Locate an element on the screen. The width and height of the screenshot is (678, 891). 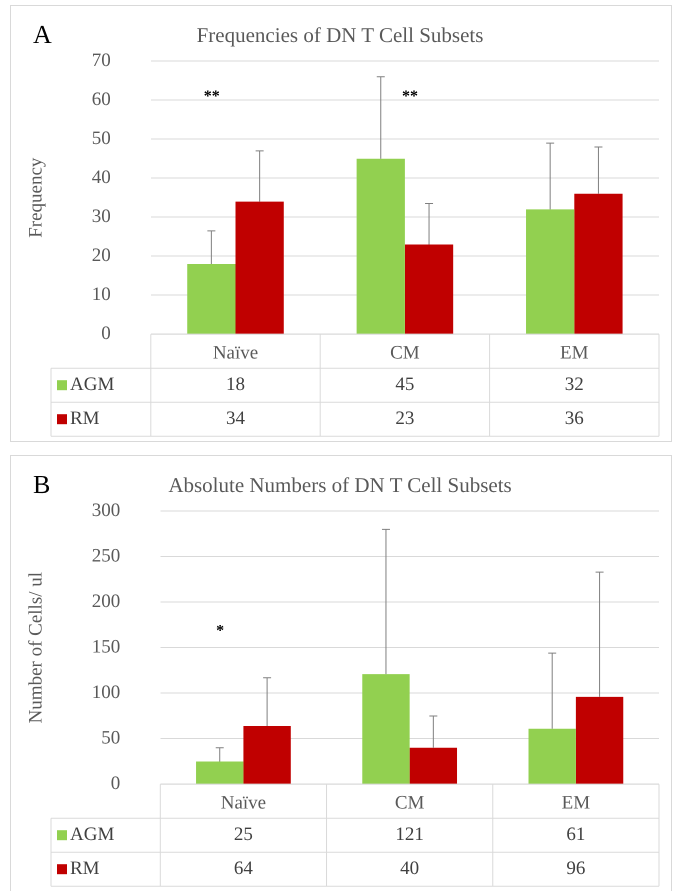
data-label: 64 is located at coordinates (244, 869).